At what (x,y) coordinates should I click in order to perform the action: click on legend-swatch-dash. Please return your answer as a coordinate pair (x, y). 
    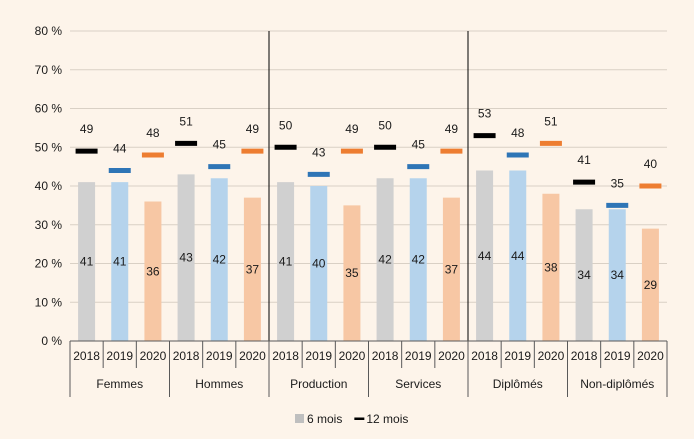
    Looking at the image, I should click on (359, 418).